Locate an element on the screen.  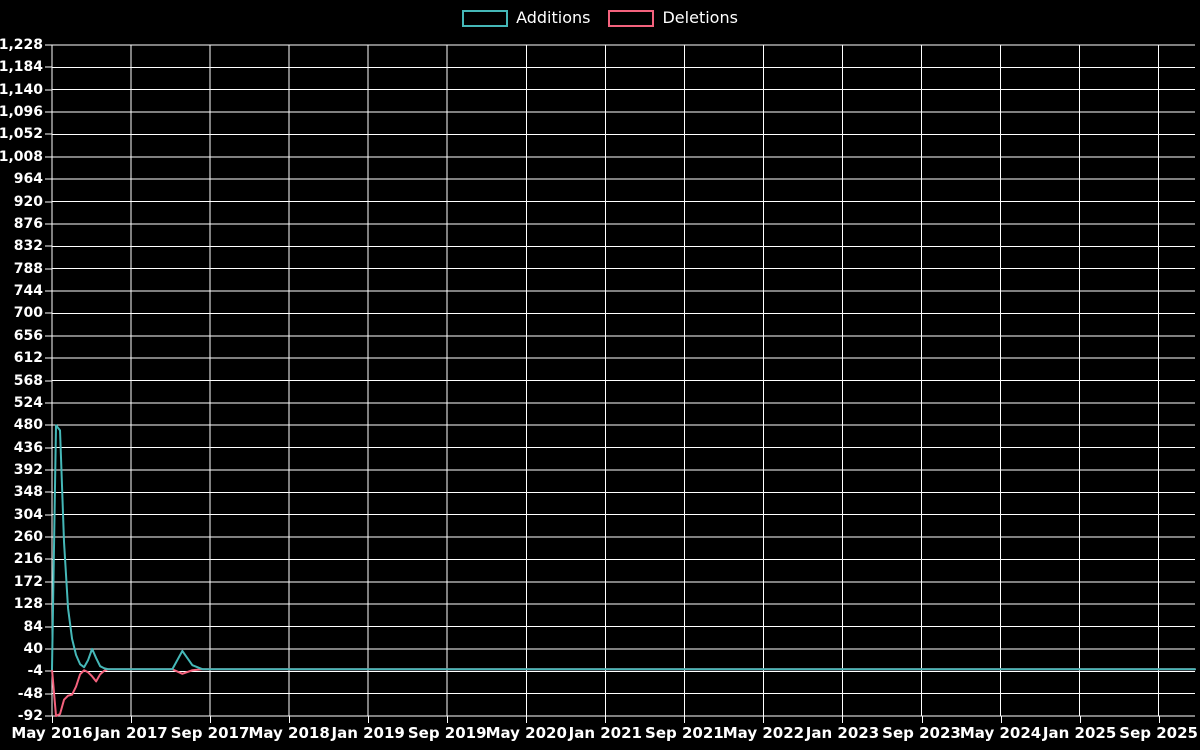
y-tick-label: 700 is located at coordinates (28, 313).